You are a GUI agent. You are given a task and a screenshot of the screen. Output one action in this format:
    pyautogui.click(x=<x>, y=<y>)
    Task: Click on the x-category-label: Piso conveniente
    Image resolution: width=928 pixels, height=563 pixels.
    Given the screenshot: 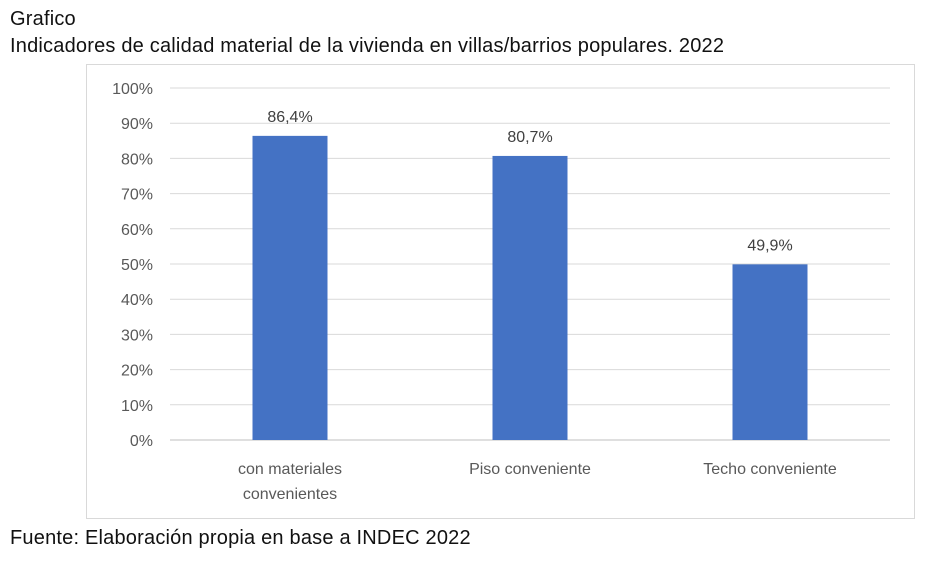 What is the action you would take?
    pyautogui.click(x=530, y=469)
    